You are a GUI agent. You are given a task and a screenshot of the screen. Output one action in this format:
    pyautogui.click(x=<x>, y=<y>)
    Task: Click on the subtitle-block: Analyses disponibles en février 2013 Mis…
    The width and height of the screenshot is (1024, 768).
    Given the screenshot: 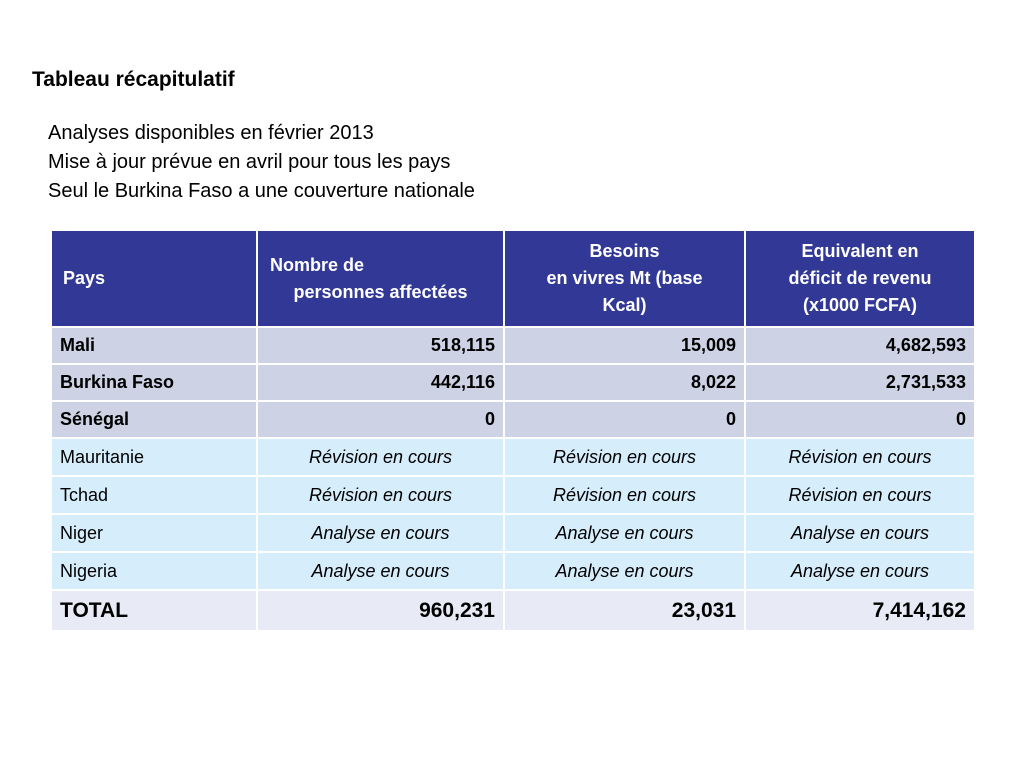 What is the action you would take?
    pyautogui.click(x=261, y=162)
    